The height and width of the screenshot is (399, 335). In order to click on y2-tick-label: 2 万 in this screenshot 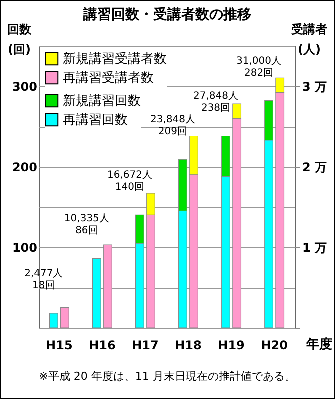, I will do `click(315, 167)`.